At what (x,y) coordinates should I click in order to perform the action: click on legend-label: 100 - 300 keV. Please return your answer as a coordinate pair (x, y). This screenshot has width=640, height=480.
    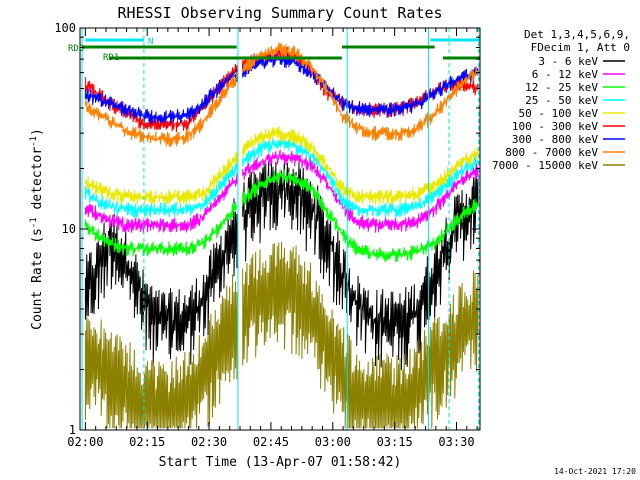
    Looking at the image, I should click on (555, 126).